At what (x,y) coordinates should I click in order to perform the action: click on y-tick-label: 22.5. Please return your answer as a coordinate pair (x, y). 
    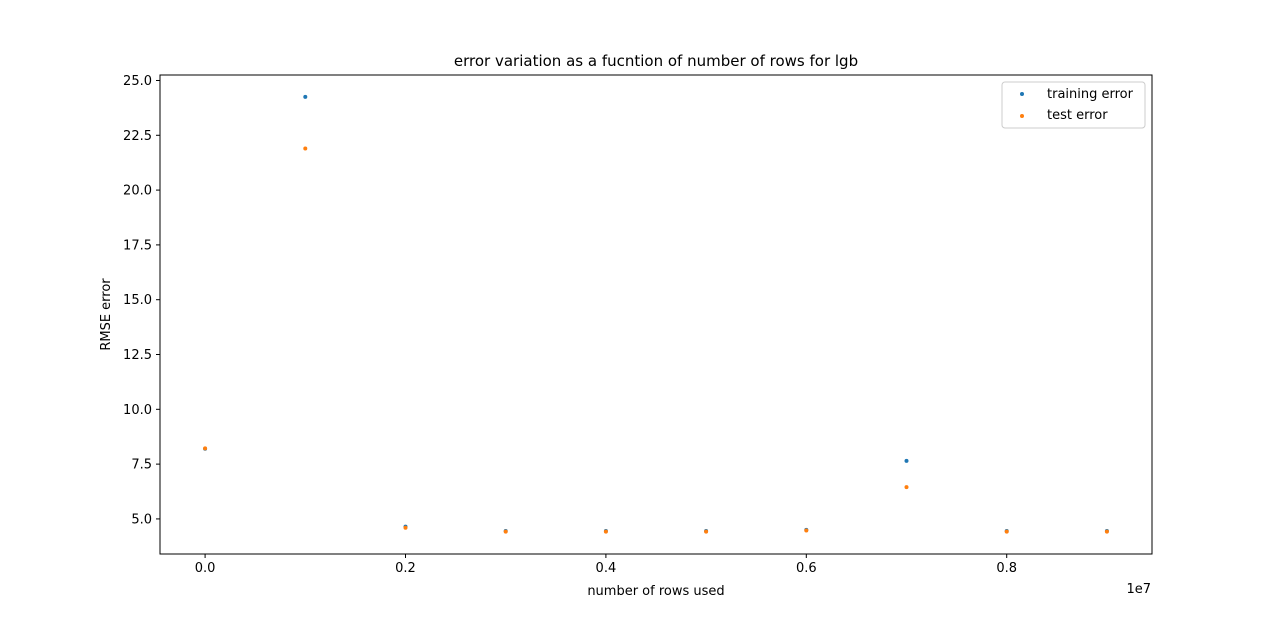
    Looking at the image, I should click on (137, 136).